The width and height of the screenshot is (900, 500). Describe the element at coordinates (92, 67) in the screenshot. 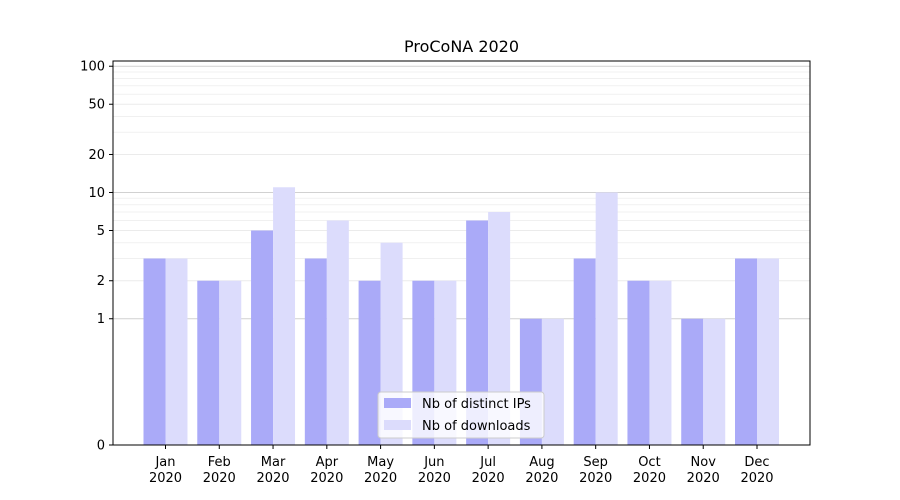

I see `y-tick-label: 100` at that location.